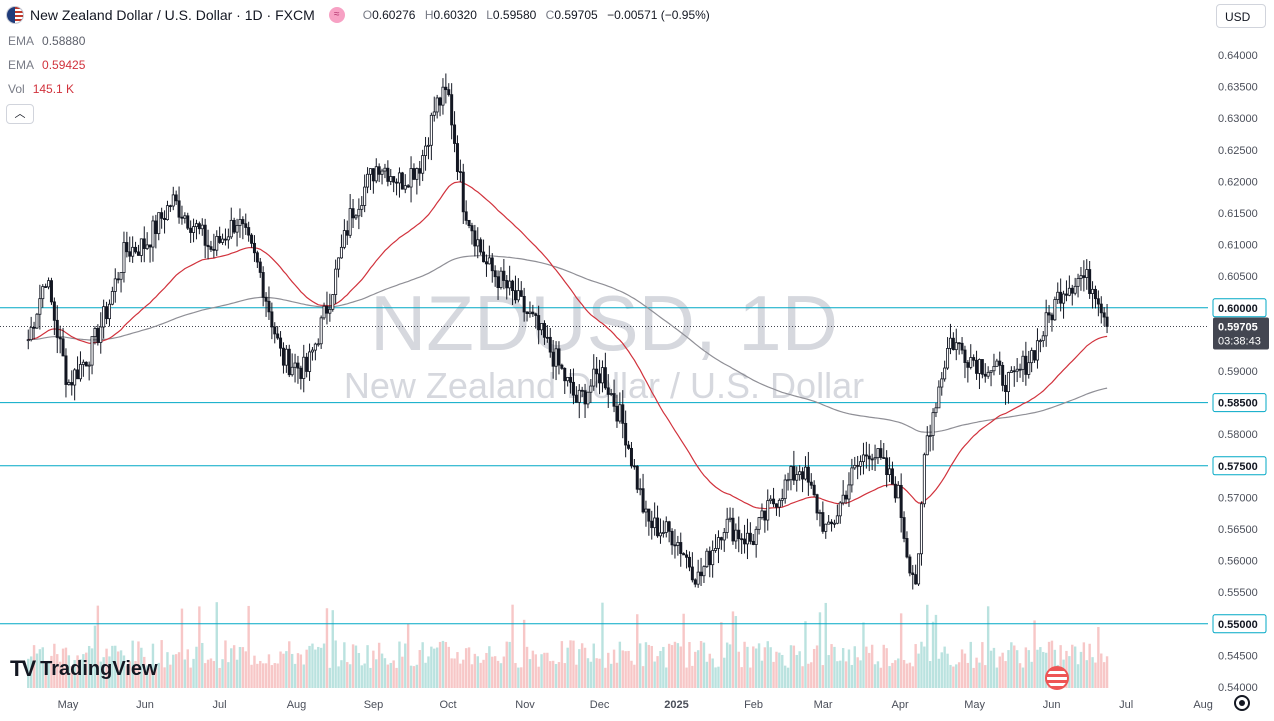 This screenshot has width=1274, height=721. What do you see at coordinates (447, 705) in the screenshot?
I see `x-tick-label: Oct` at bounding box center [447, 705].